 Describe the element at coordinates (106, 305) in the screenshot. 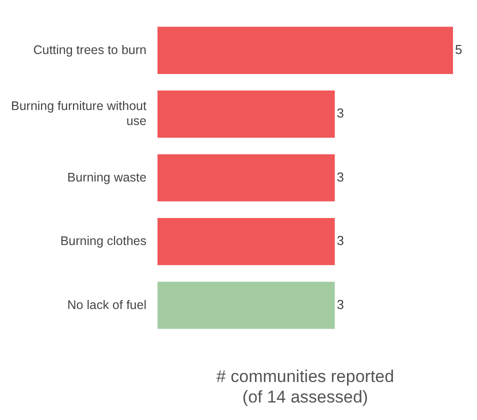

I see `y-tick-label: No lack of fuel` at that location.